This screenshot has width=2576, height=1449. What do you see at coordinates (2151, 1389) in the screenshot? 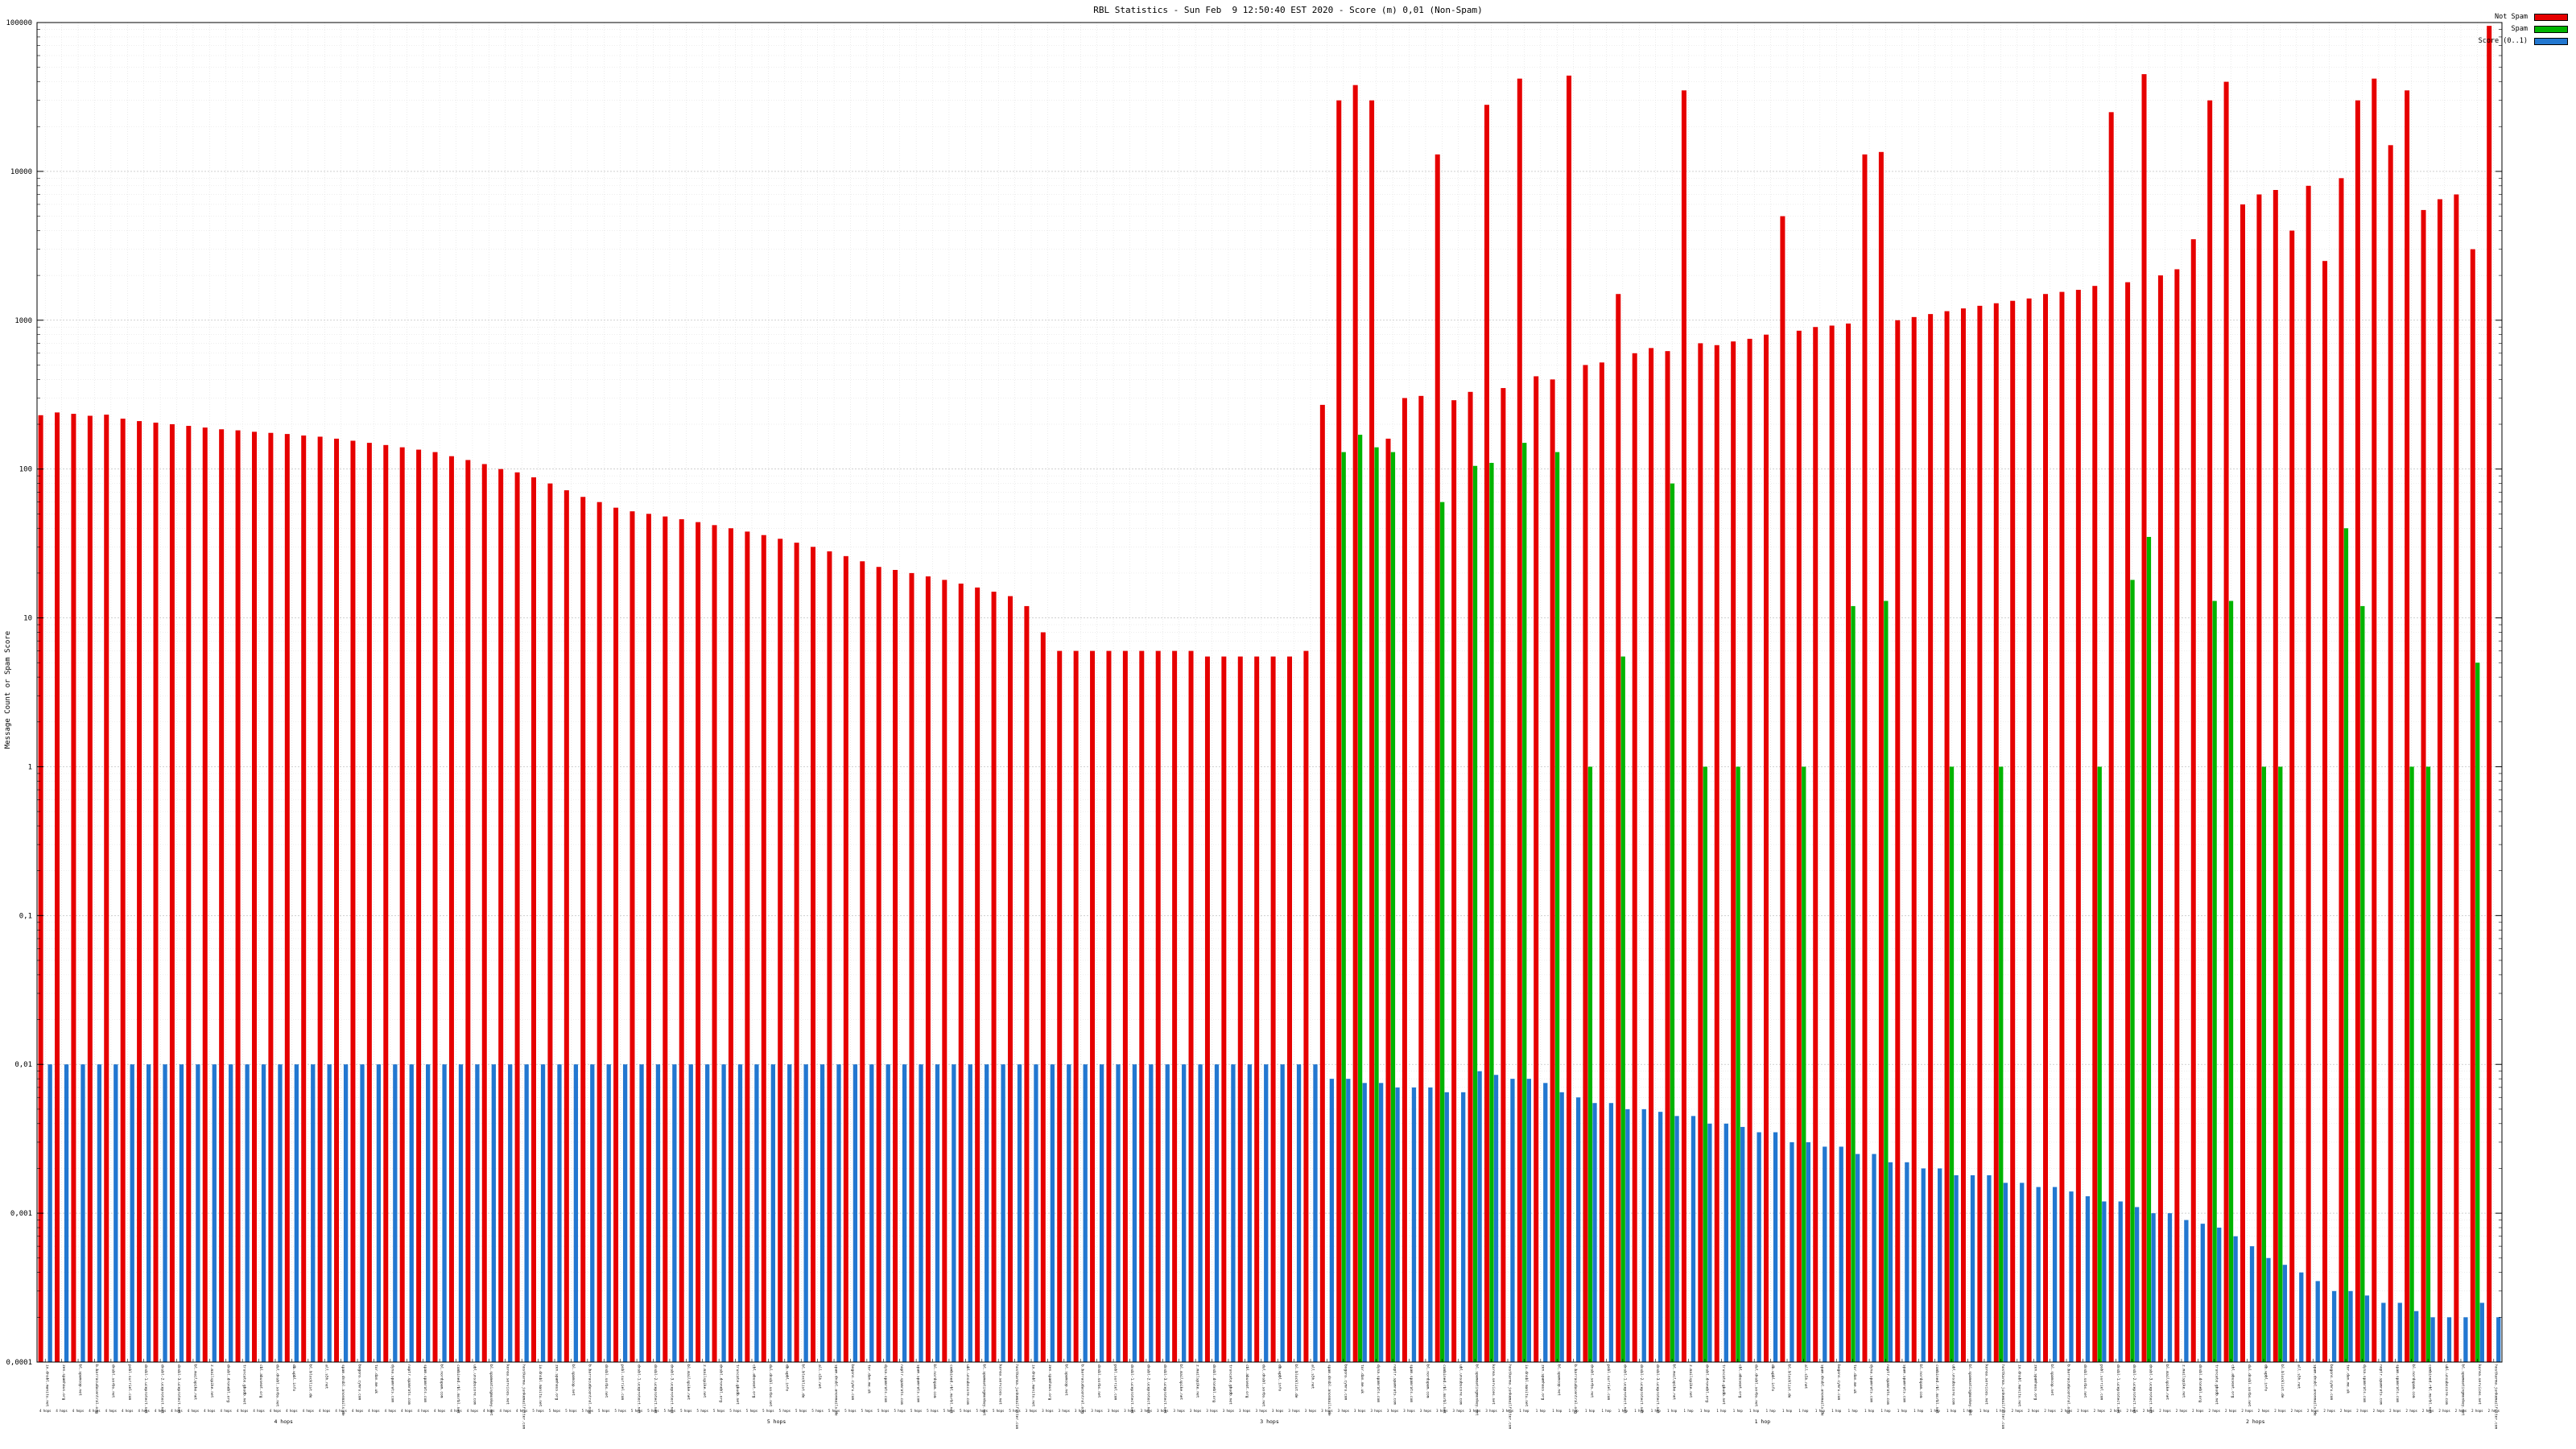
I see `x-tick-label: dnsbl-3.uceprotect.net` at bounding box center [2151, 1389].